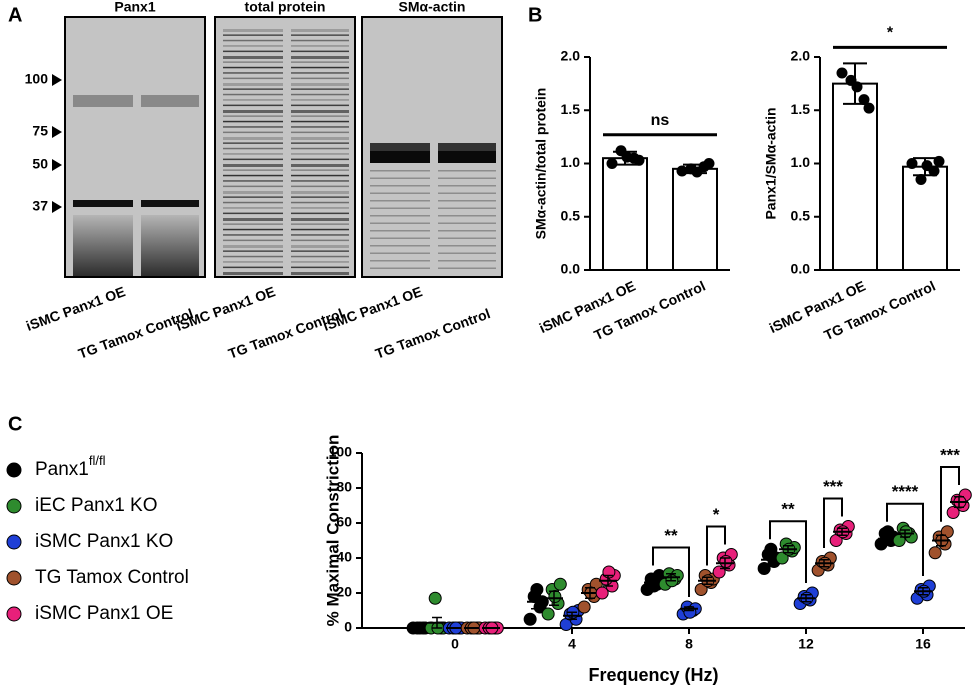 Image resolution: width=975 pixels, height=690 pixels. I want to click on marker-label: 75, so click(40, 131).